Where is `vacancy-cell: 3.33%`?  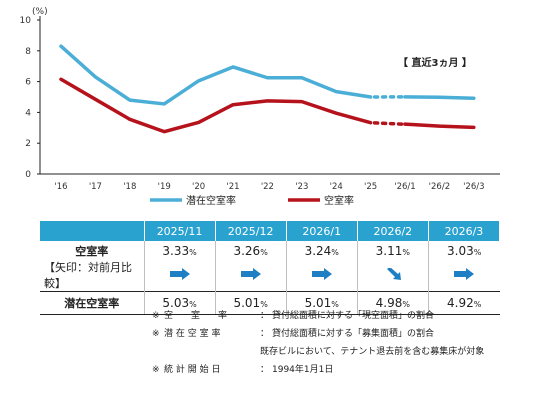
vacancy-cell: 3.33% is located at coordinates (180, 250).